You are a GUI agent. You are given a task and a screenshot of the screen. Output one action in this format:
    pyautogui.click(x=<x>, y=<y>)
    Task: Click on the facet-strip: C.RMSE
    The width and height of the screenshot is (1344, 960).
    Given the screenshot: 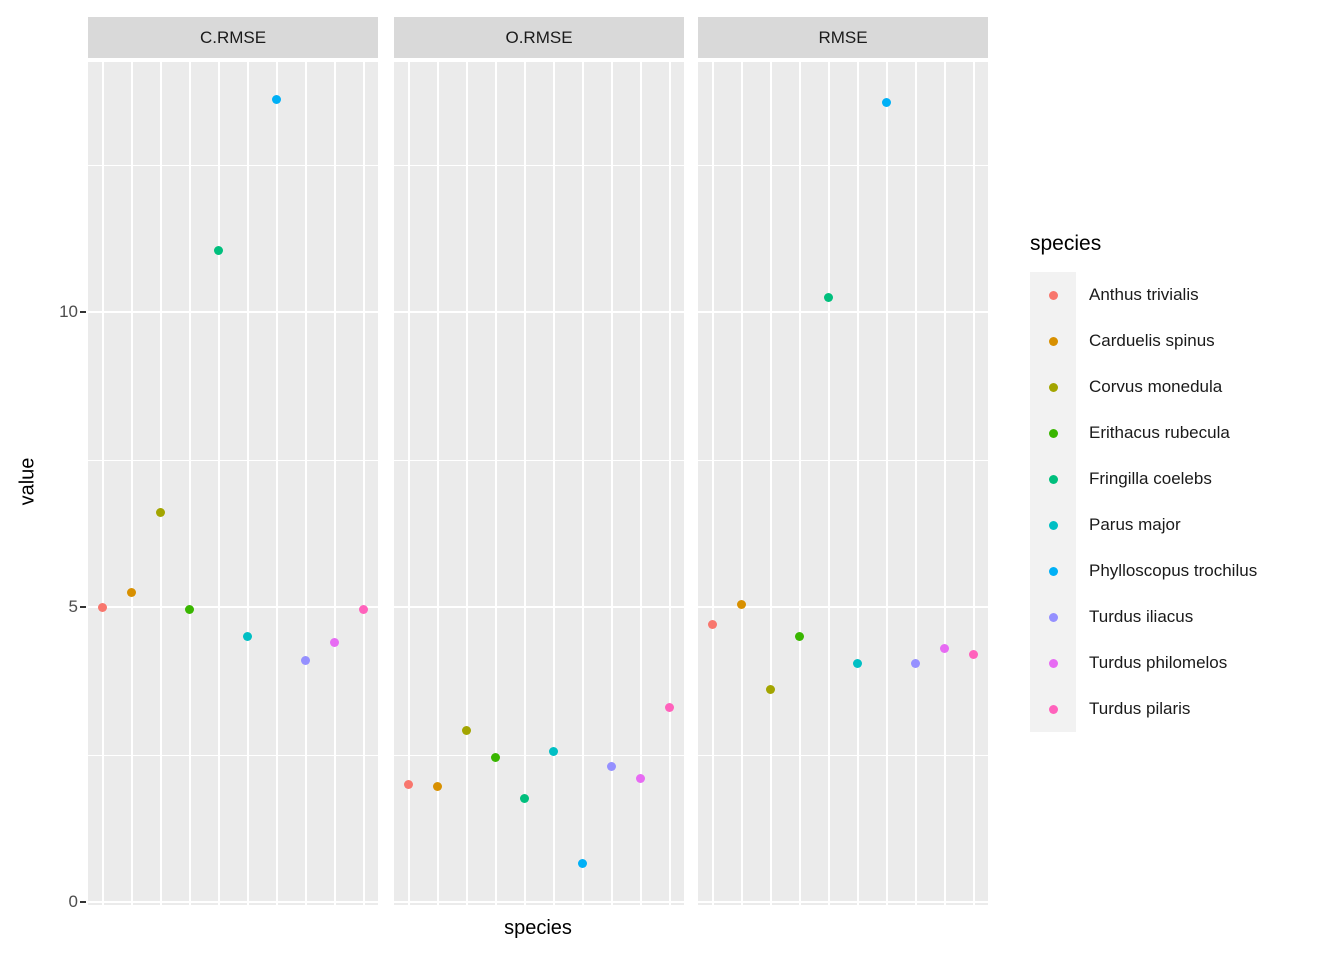 What is the action you would take?
    pyautogui.click(x=233, y=37)
    